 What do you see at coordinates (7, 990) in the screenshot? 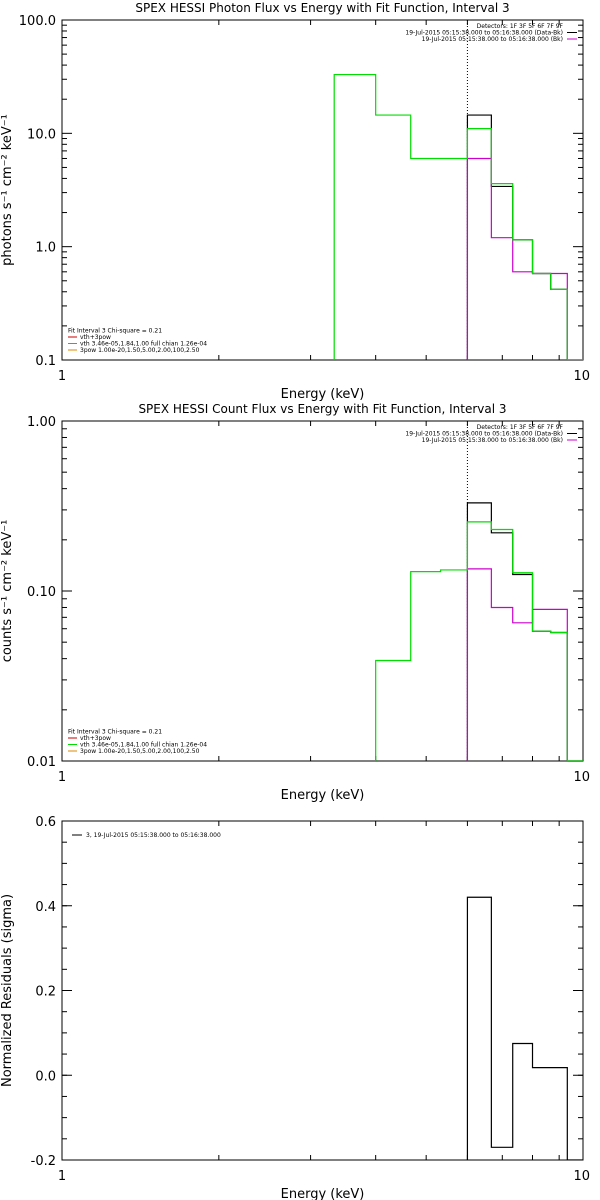
I see `y-axis-label: Normalized Residuals (sigma)` at bounding box center [7, 990].